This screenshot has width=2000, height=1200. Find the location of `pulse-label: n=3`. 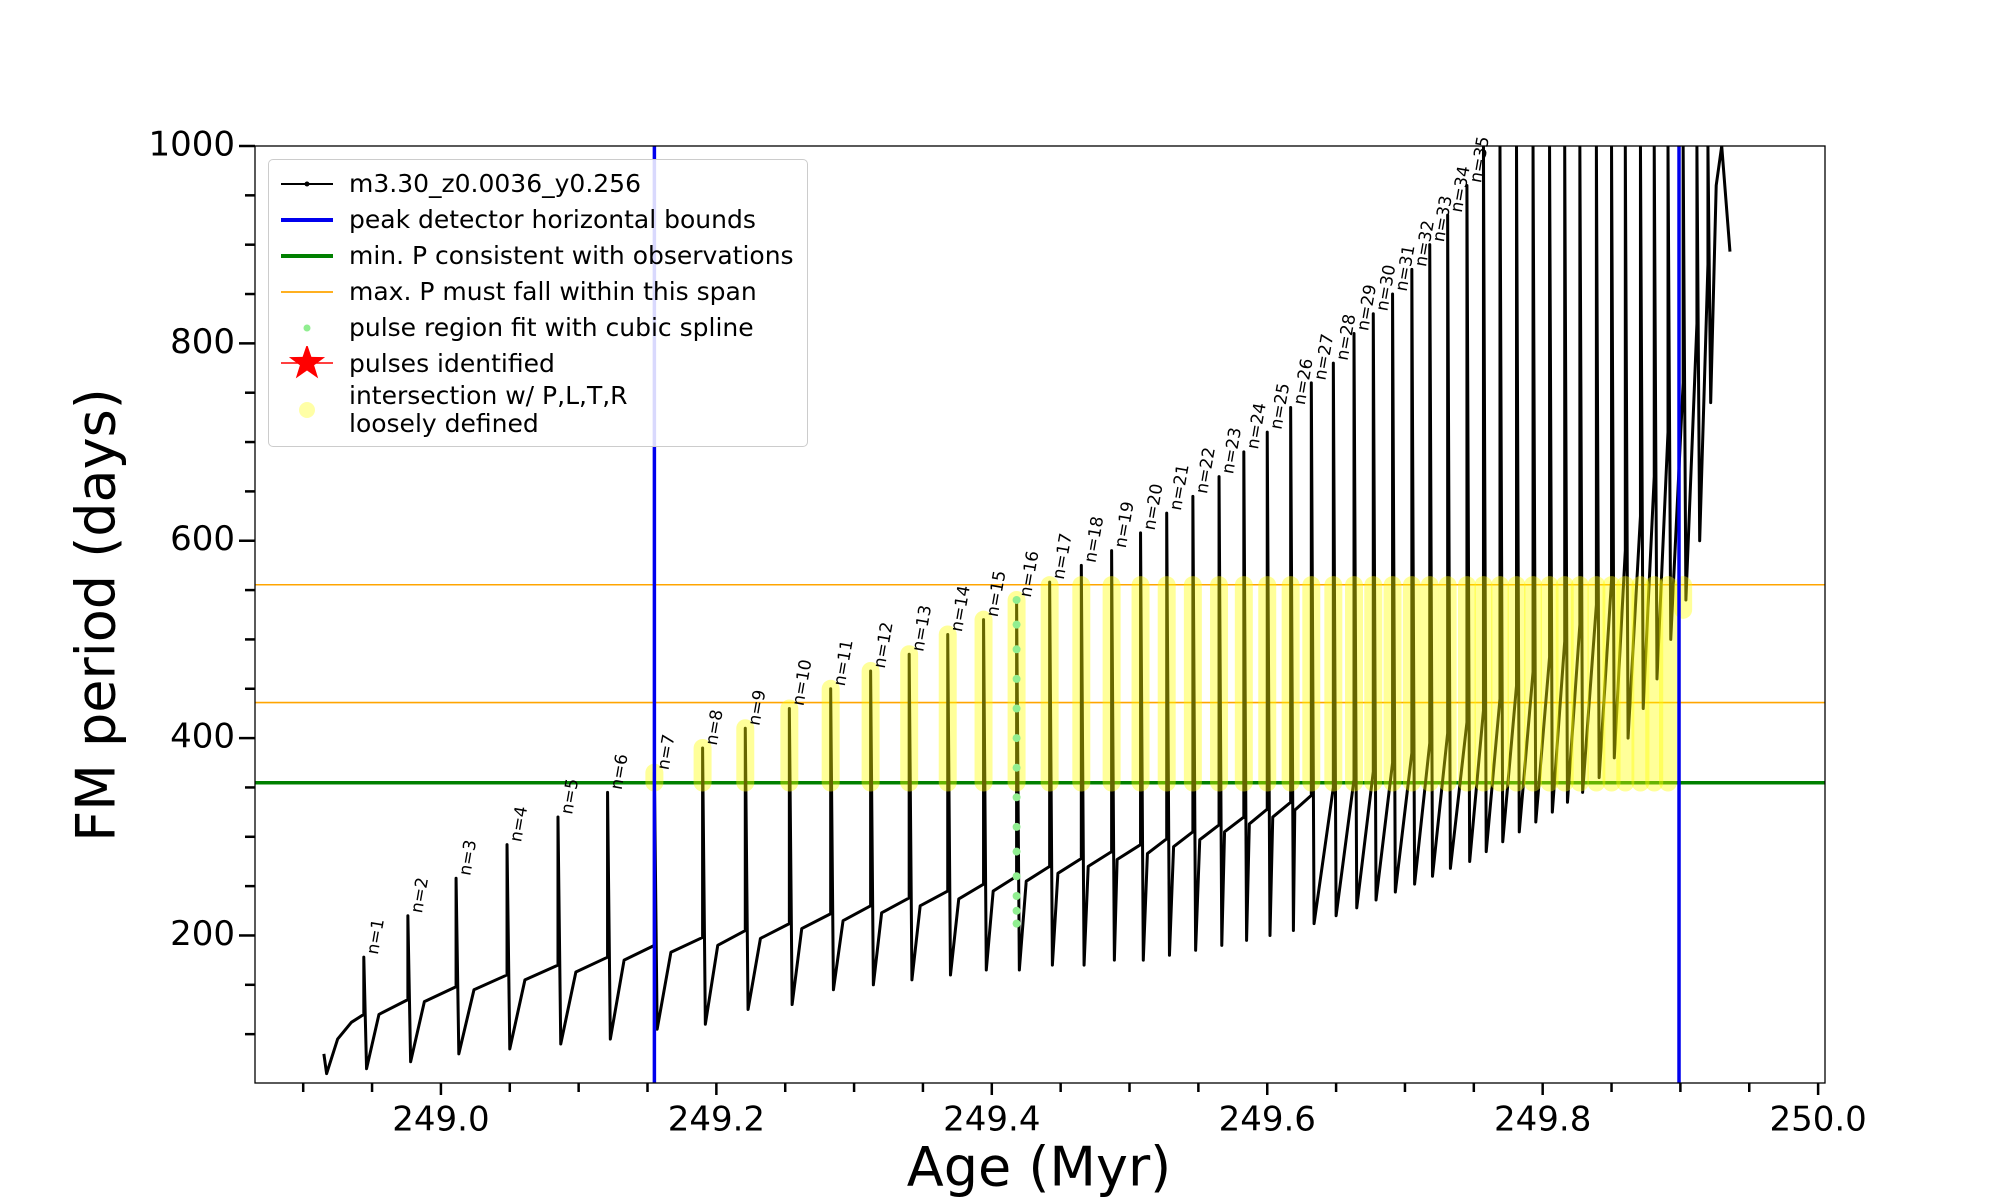

pulse-label: n=3 is located at coordinates (468, 857).